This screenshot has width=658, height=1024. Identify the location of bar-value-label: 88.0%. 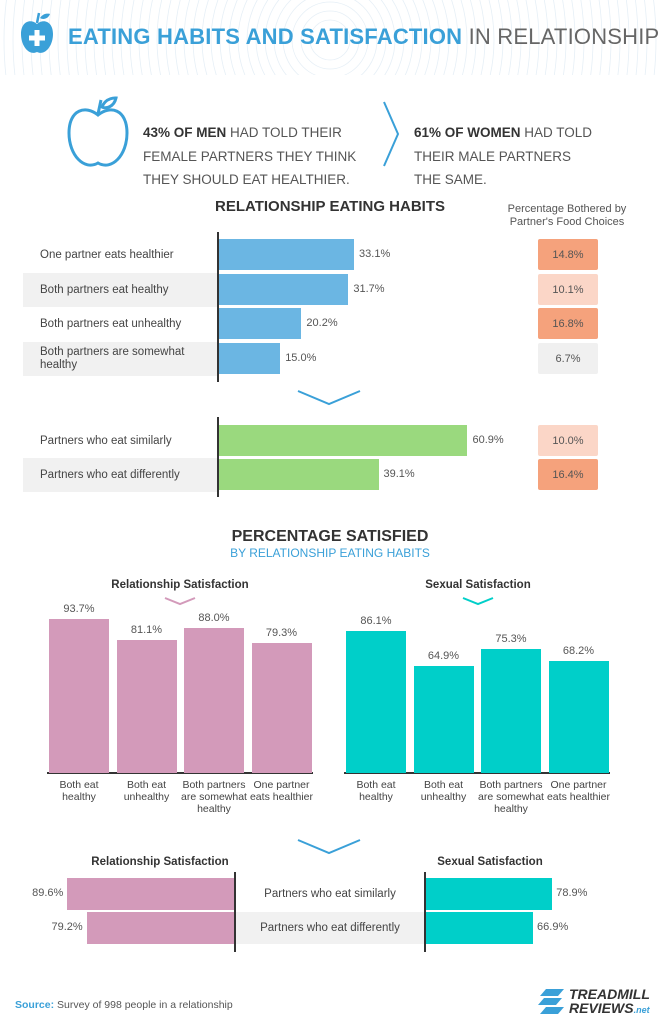
(214, 618).